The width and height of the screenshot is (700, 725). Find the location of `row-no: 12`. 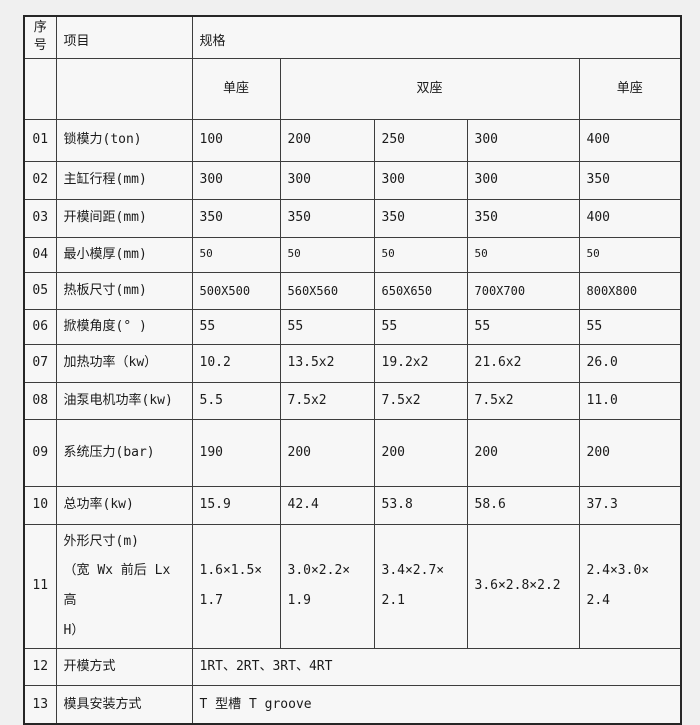

row-no: 12 is located at coordinates (40, 667).